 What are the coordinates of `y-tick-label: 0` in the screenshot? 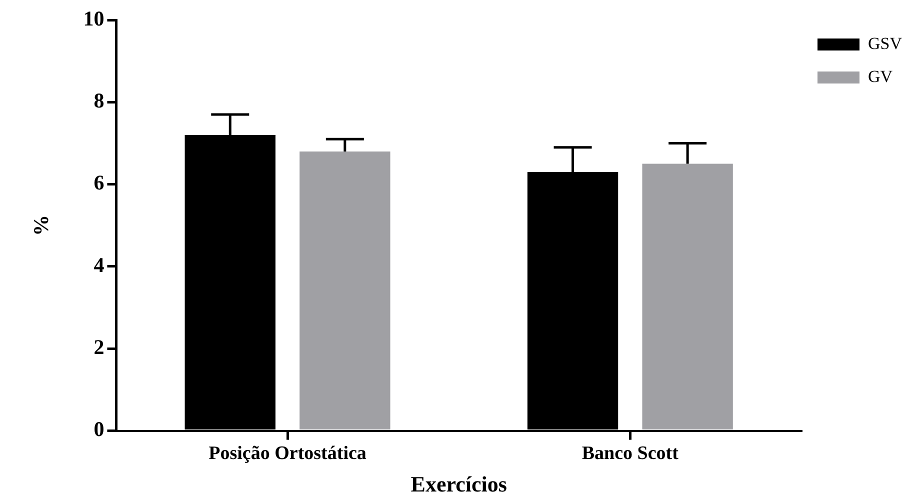 It's located at (99, 429).